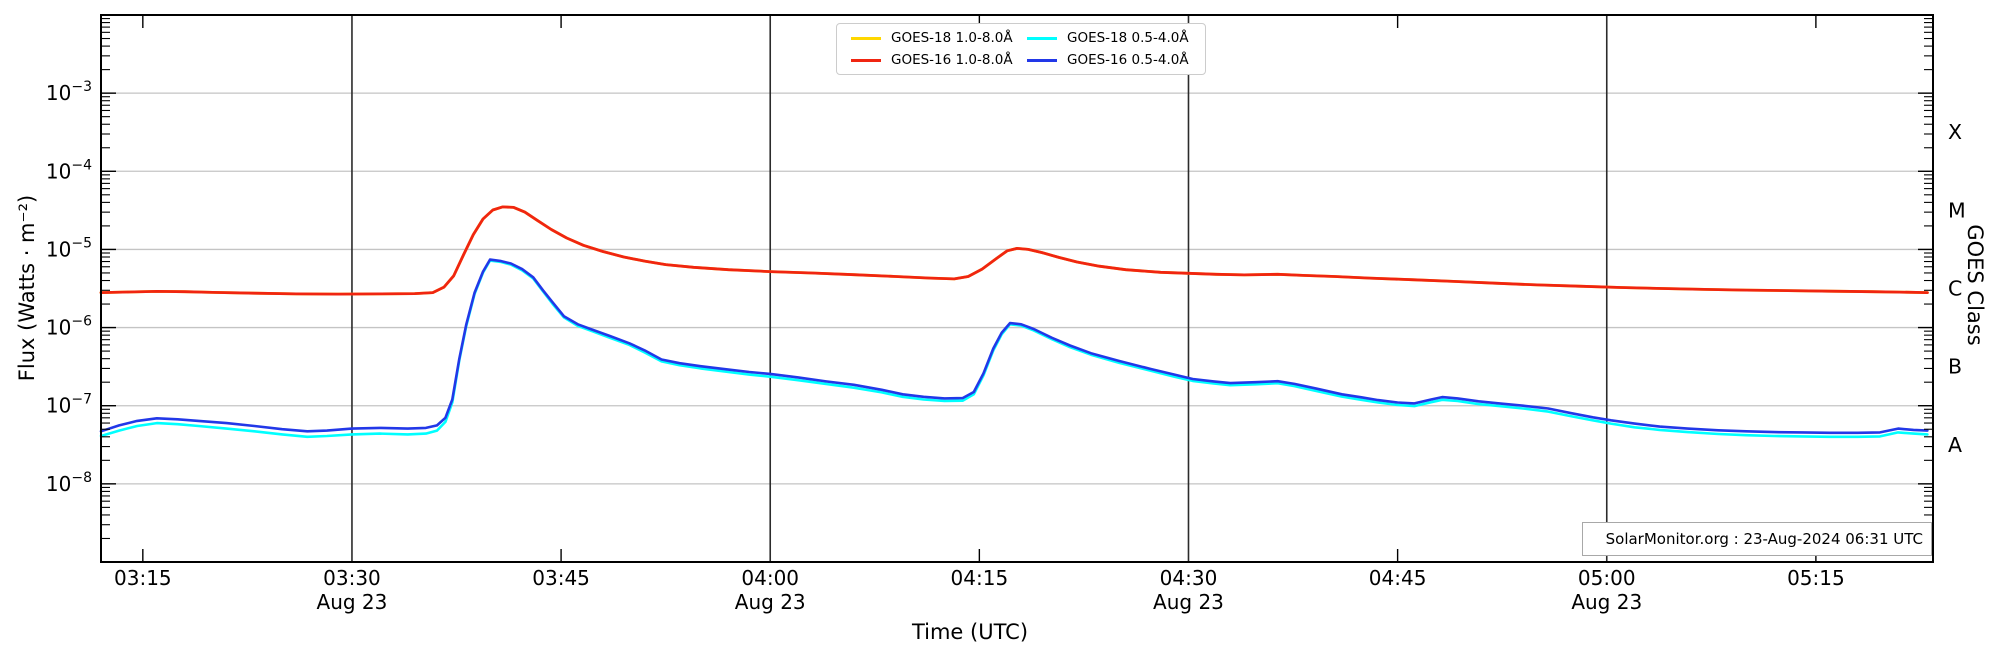  Describe the element at coordinates (1955, 132) in the screenshot. I see `goes-class-label-x: X` at that location.